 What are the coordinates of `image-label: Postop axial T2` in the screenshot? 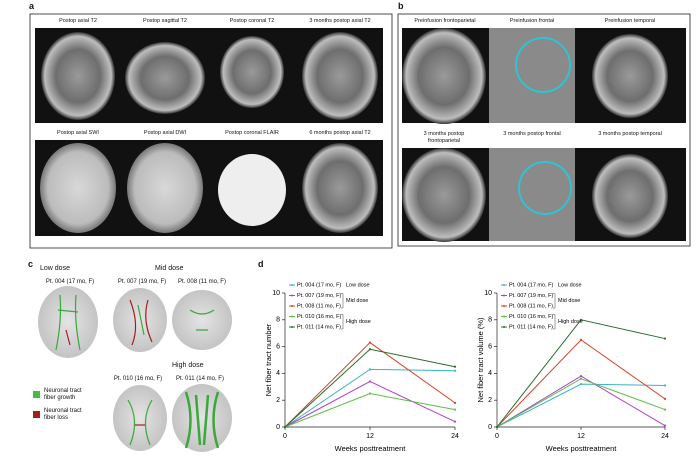 It's located at (78, 21).